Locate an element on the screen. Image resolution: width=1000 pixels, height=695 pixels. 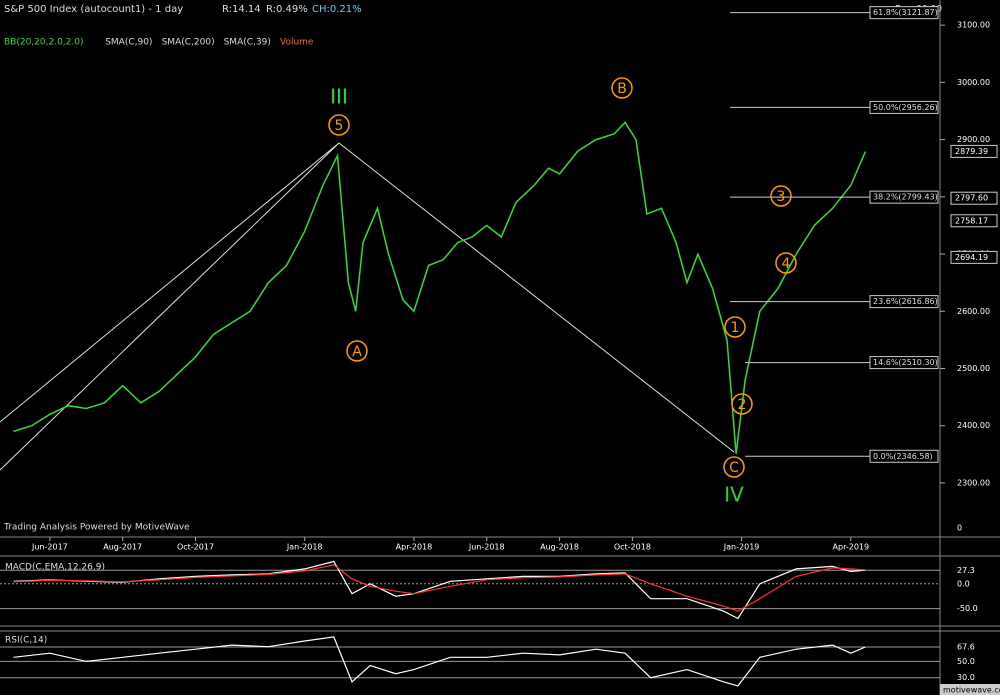
wave-label: 2 is located at coordinates (742, 405).